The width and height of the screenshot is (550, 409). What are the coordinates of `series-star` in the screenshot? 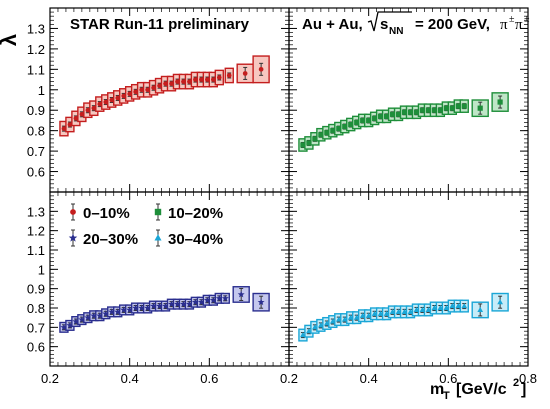 It's located at (164, 309).